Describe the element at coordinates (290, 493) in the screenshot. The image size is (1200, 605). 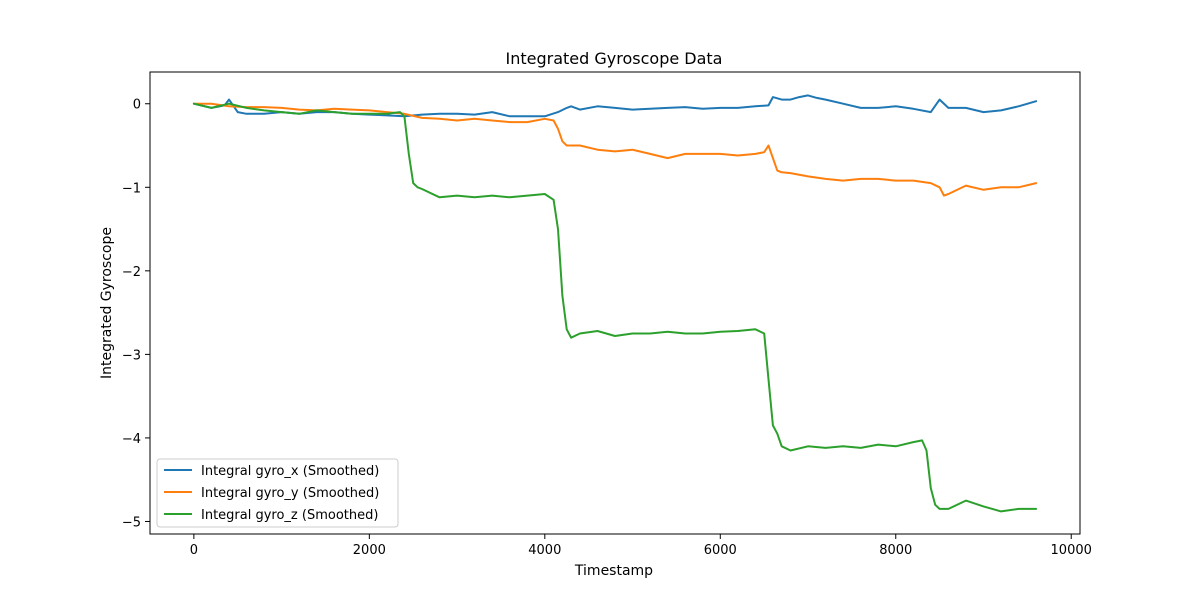
I see `legend-label-gyro-y: Integral gyro_y (Smoothed)` at that location.